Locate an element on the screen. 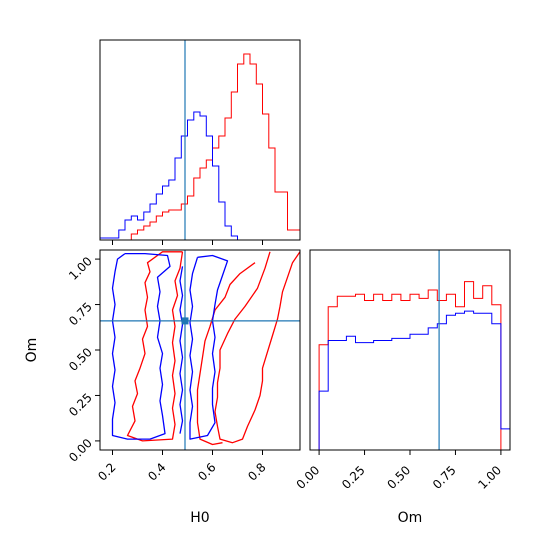 The image size is (550, 550). histogram-h0-frame is located at coordinates (200, 140).